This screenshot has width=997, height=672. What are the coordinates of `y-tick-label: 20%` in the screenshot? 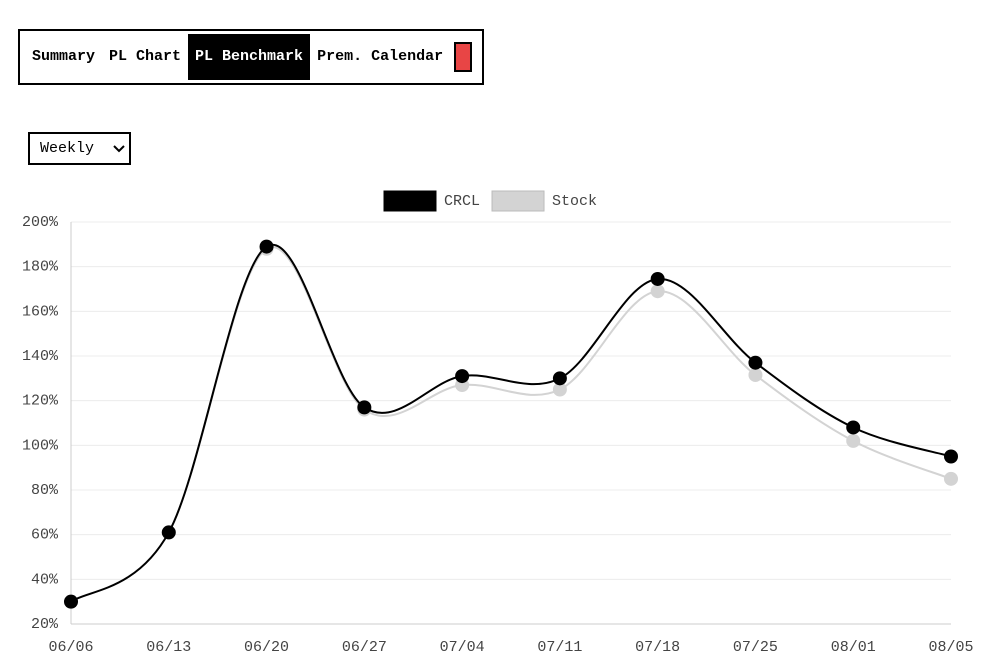 It's located at (45, 624).